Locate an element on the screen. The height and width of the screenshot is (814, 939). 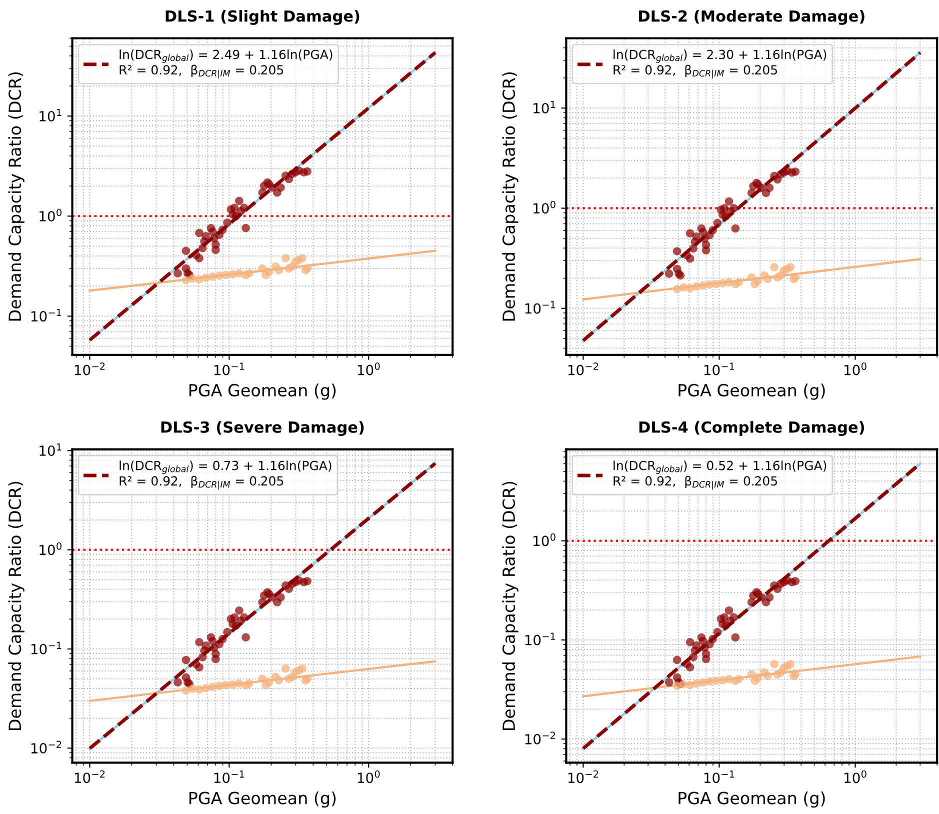
chart-title: DLS-3 (Severe Damage) is located at coordinates (262, 428).